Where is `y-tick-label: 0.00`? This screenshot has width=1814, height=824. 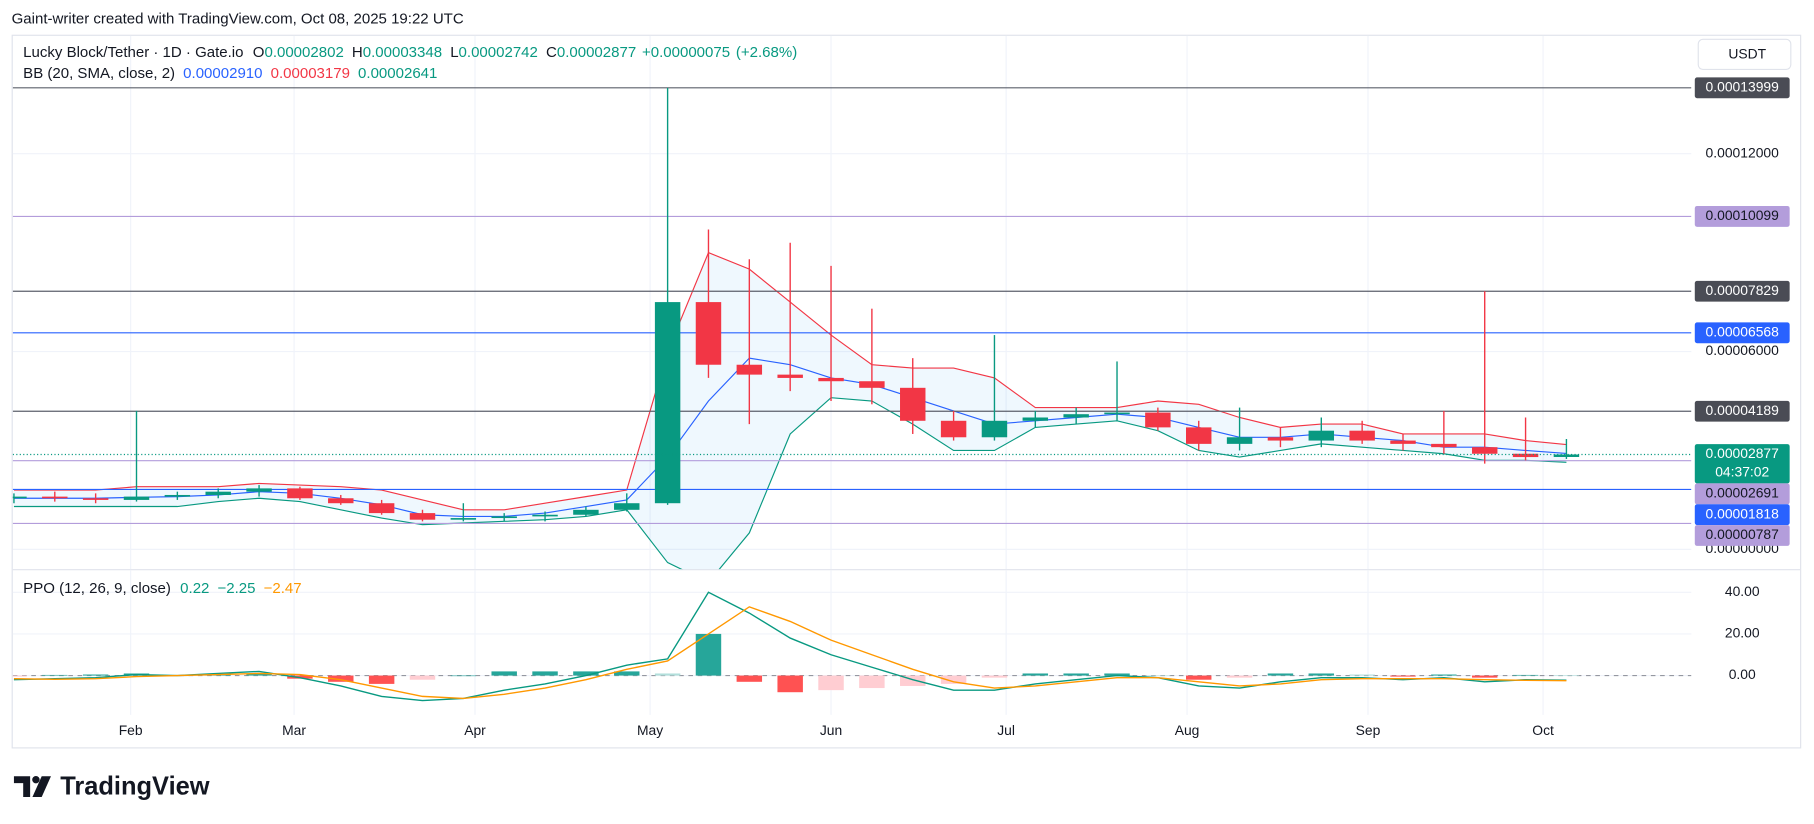 y-tick-label: 0.00 is located at coordinates (1742, 674).